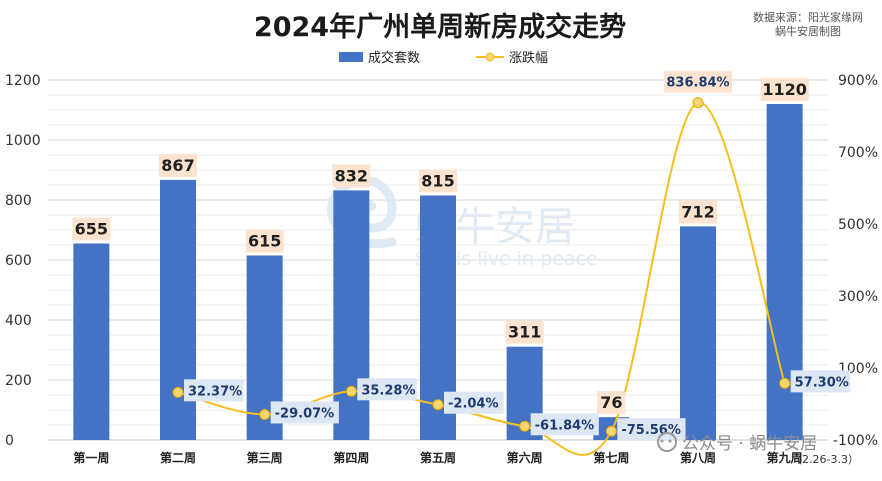  Describe the element at coordinates (855, 261) in the screenshot. I see `right-axis: -100%100%300%500%700%900%` at that location.